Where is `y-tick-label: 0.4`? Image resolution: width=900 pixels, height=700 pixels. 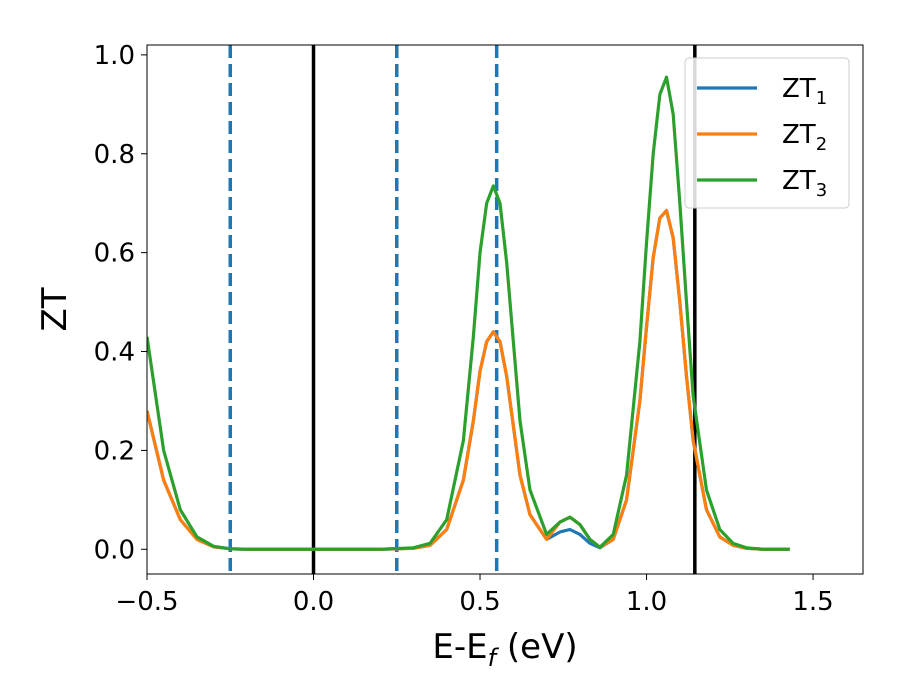
y-tick-label: 0.4 is located at coordinates (114, 353).